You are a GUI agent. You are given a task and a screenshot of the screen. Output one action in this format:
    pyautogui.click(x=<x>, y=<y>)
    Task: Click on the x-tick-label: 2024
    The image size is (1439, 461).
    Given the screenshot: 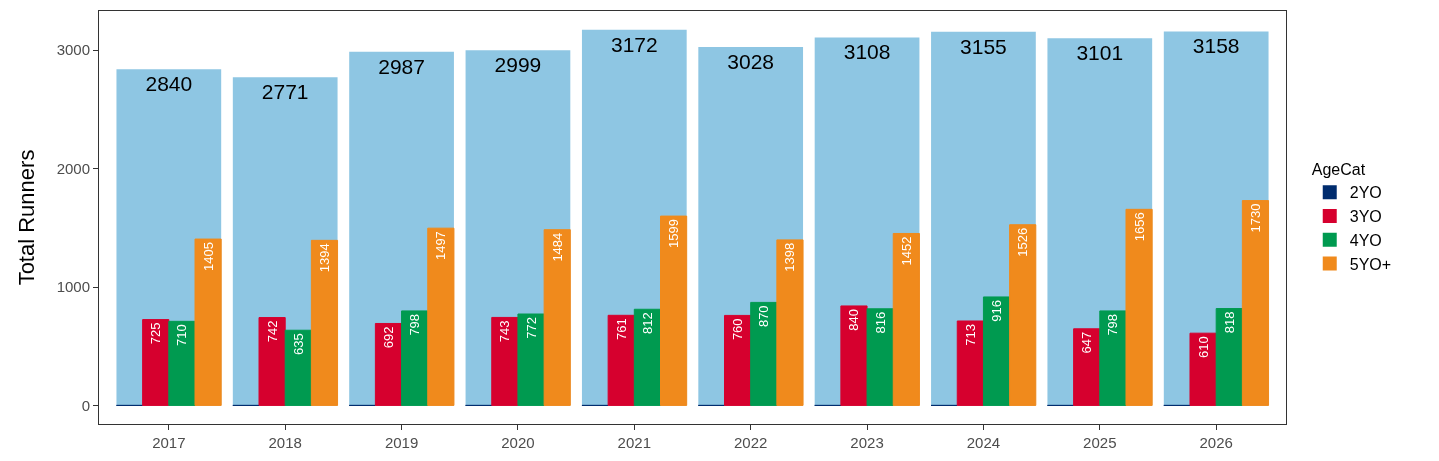 What is the action you would take?
    pyautogui.click(x=983, y=442)
    